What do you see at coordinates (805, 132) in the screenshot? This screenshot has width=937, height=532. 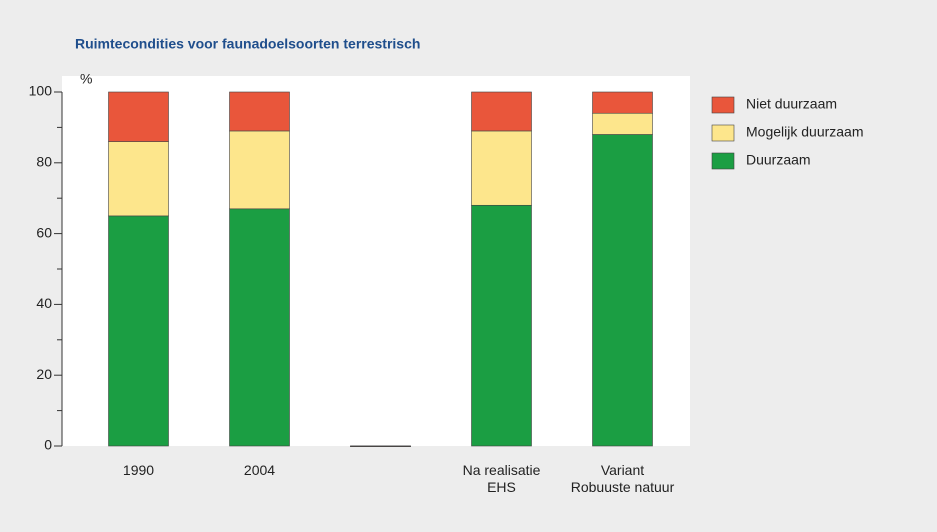 I see `legend-label: Mogelijk duurzaam` at bounding box center [805, 132].